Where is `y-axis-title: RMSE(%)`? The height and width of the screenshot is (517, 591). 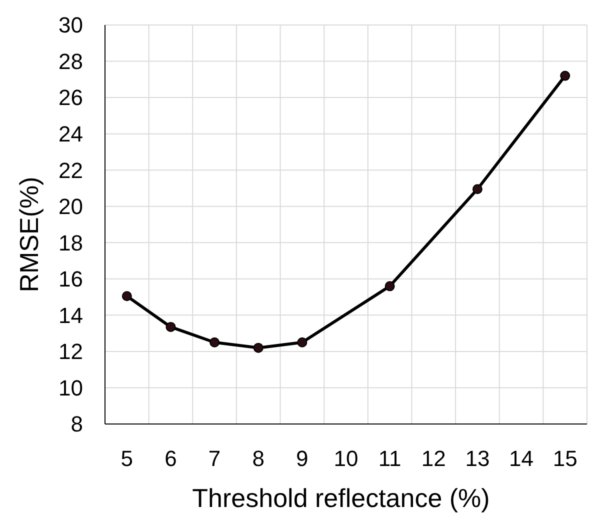 y-axis-title: RMSE(%) is located at coordinates (29, 234).